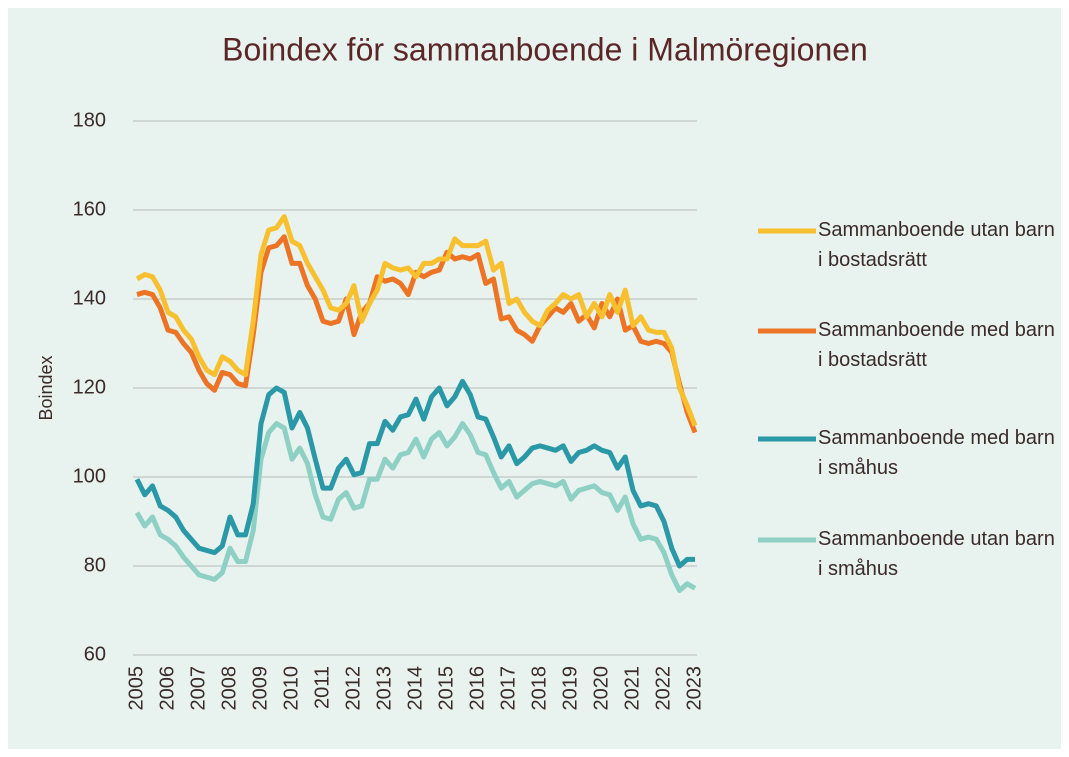  Describe the element at coordinates (508, 688) in the screenshot. I see `x-tick-label: 2017` at that location.